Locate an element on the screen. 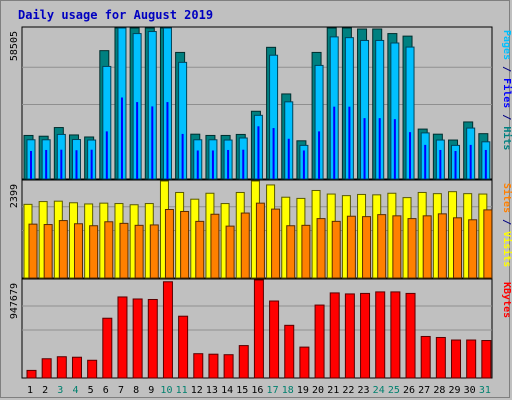 Image resolution: width=512 pixels, height=400 pixels. panel-visits-axis-label-part: Visits is located at coordinates (506, 249).